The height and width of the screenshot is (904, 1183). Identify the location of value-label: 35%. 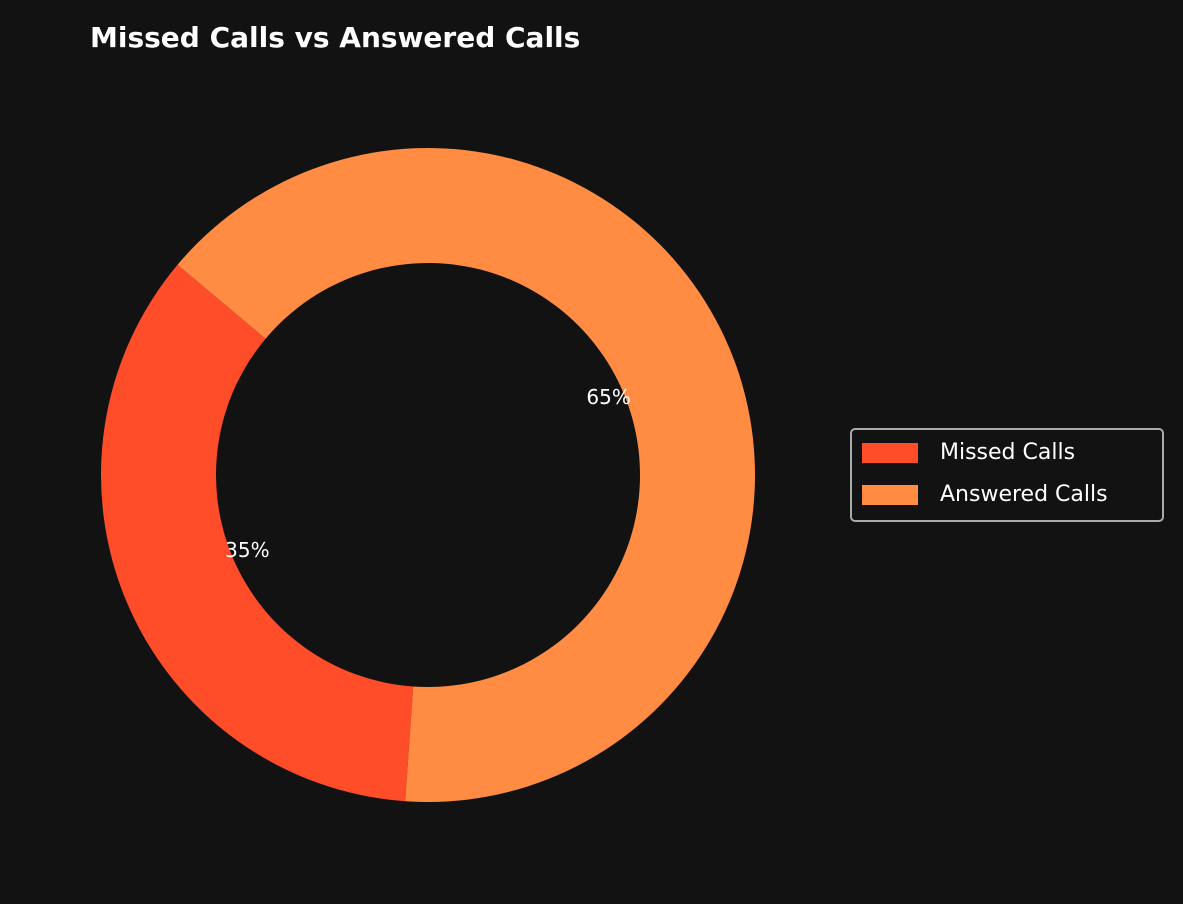
(247, 550).